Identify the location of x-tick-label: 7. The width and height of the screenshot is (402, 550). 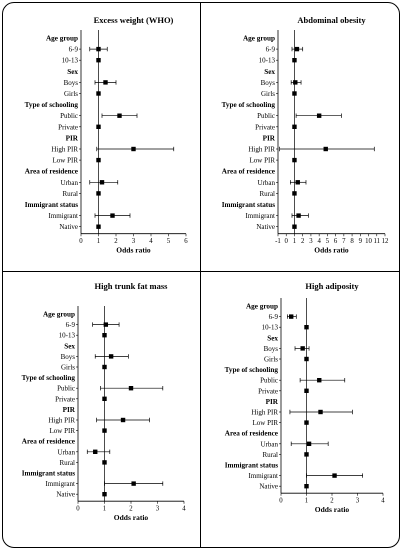
(344, 241).